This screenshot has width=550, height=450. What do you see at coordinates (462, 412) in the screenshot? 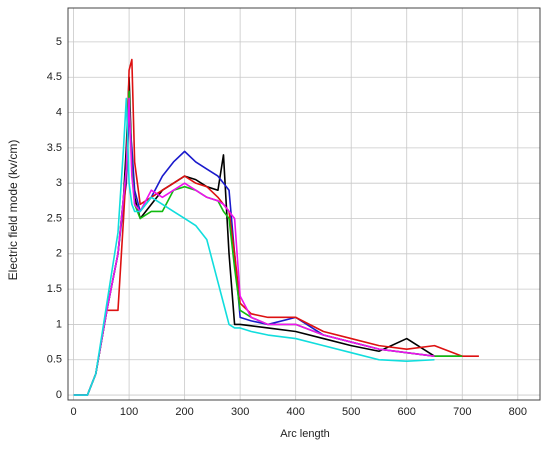
I see `x-tick-label: 700` at bounding box center [462, 412].